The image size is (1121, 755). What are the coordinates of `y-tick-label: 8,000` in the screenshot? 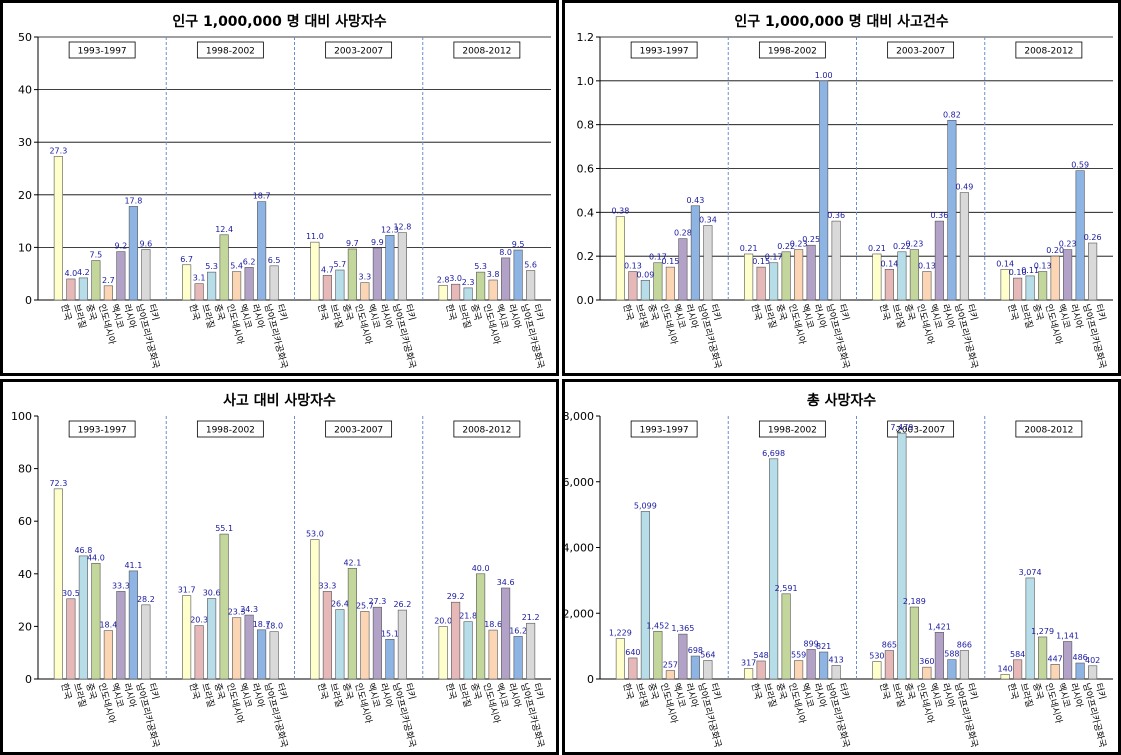 It's located at (579, 416).